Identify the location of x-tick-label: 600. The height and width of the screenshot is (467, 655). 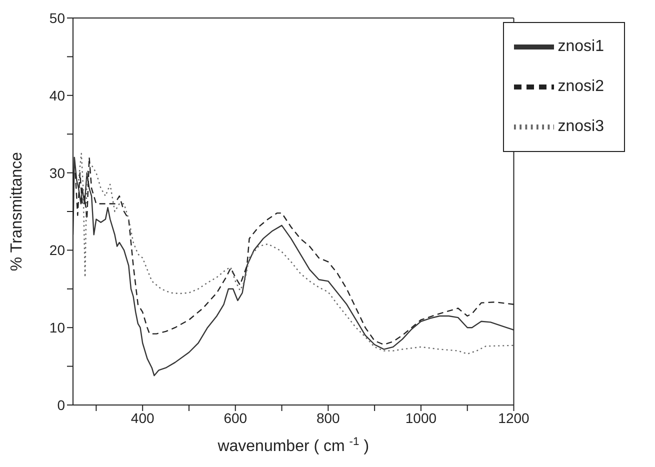
(236, 418).